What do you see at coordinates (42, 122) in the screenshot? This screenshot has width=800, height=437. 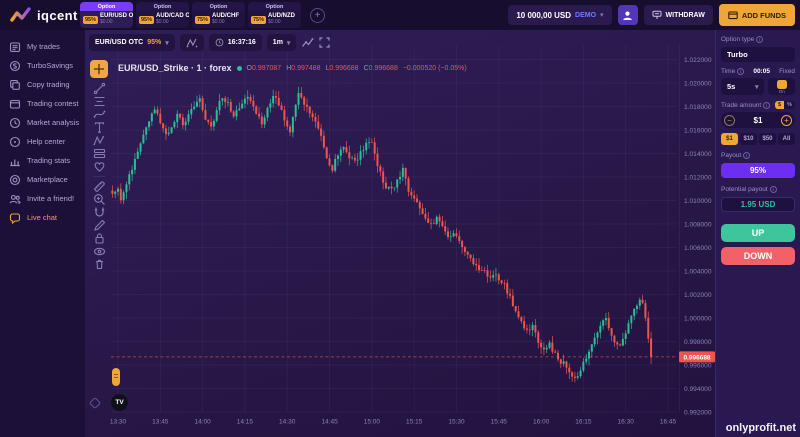 I see `sidebar-item-market-analysis: Market analysis` at bounding box center [42, 122].